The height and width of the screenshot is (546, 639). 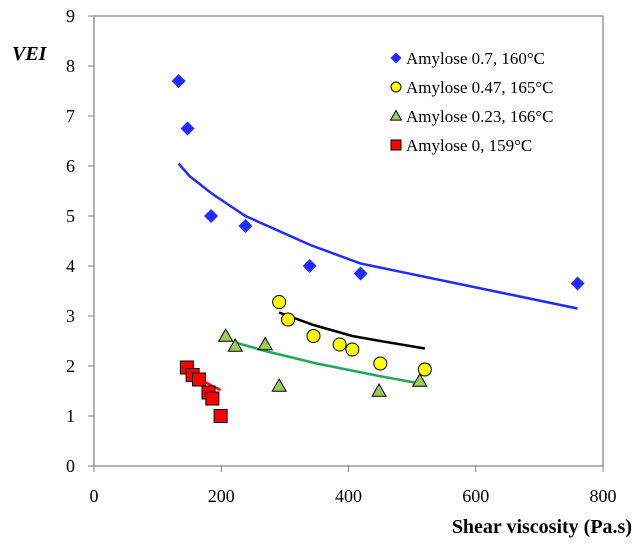 I want to click on y-tick-label: 4, so click(x=70, y=266).